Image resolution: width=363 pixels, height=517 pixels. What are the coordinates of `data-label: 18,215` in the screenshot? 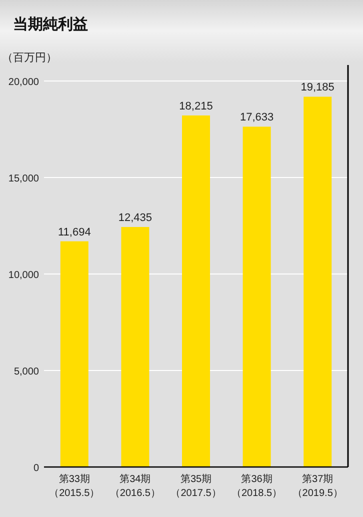 It's located at (196, 106).